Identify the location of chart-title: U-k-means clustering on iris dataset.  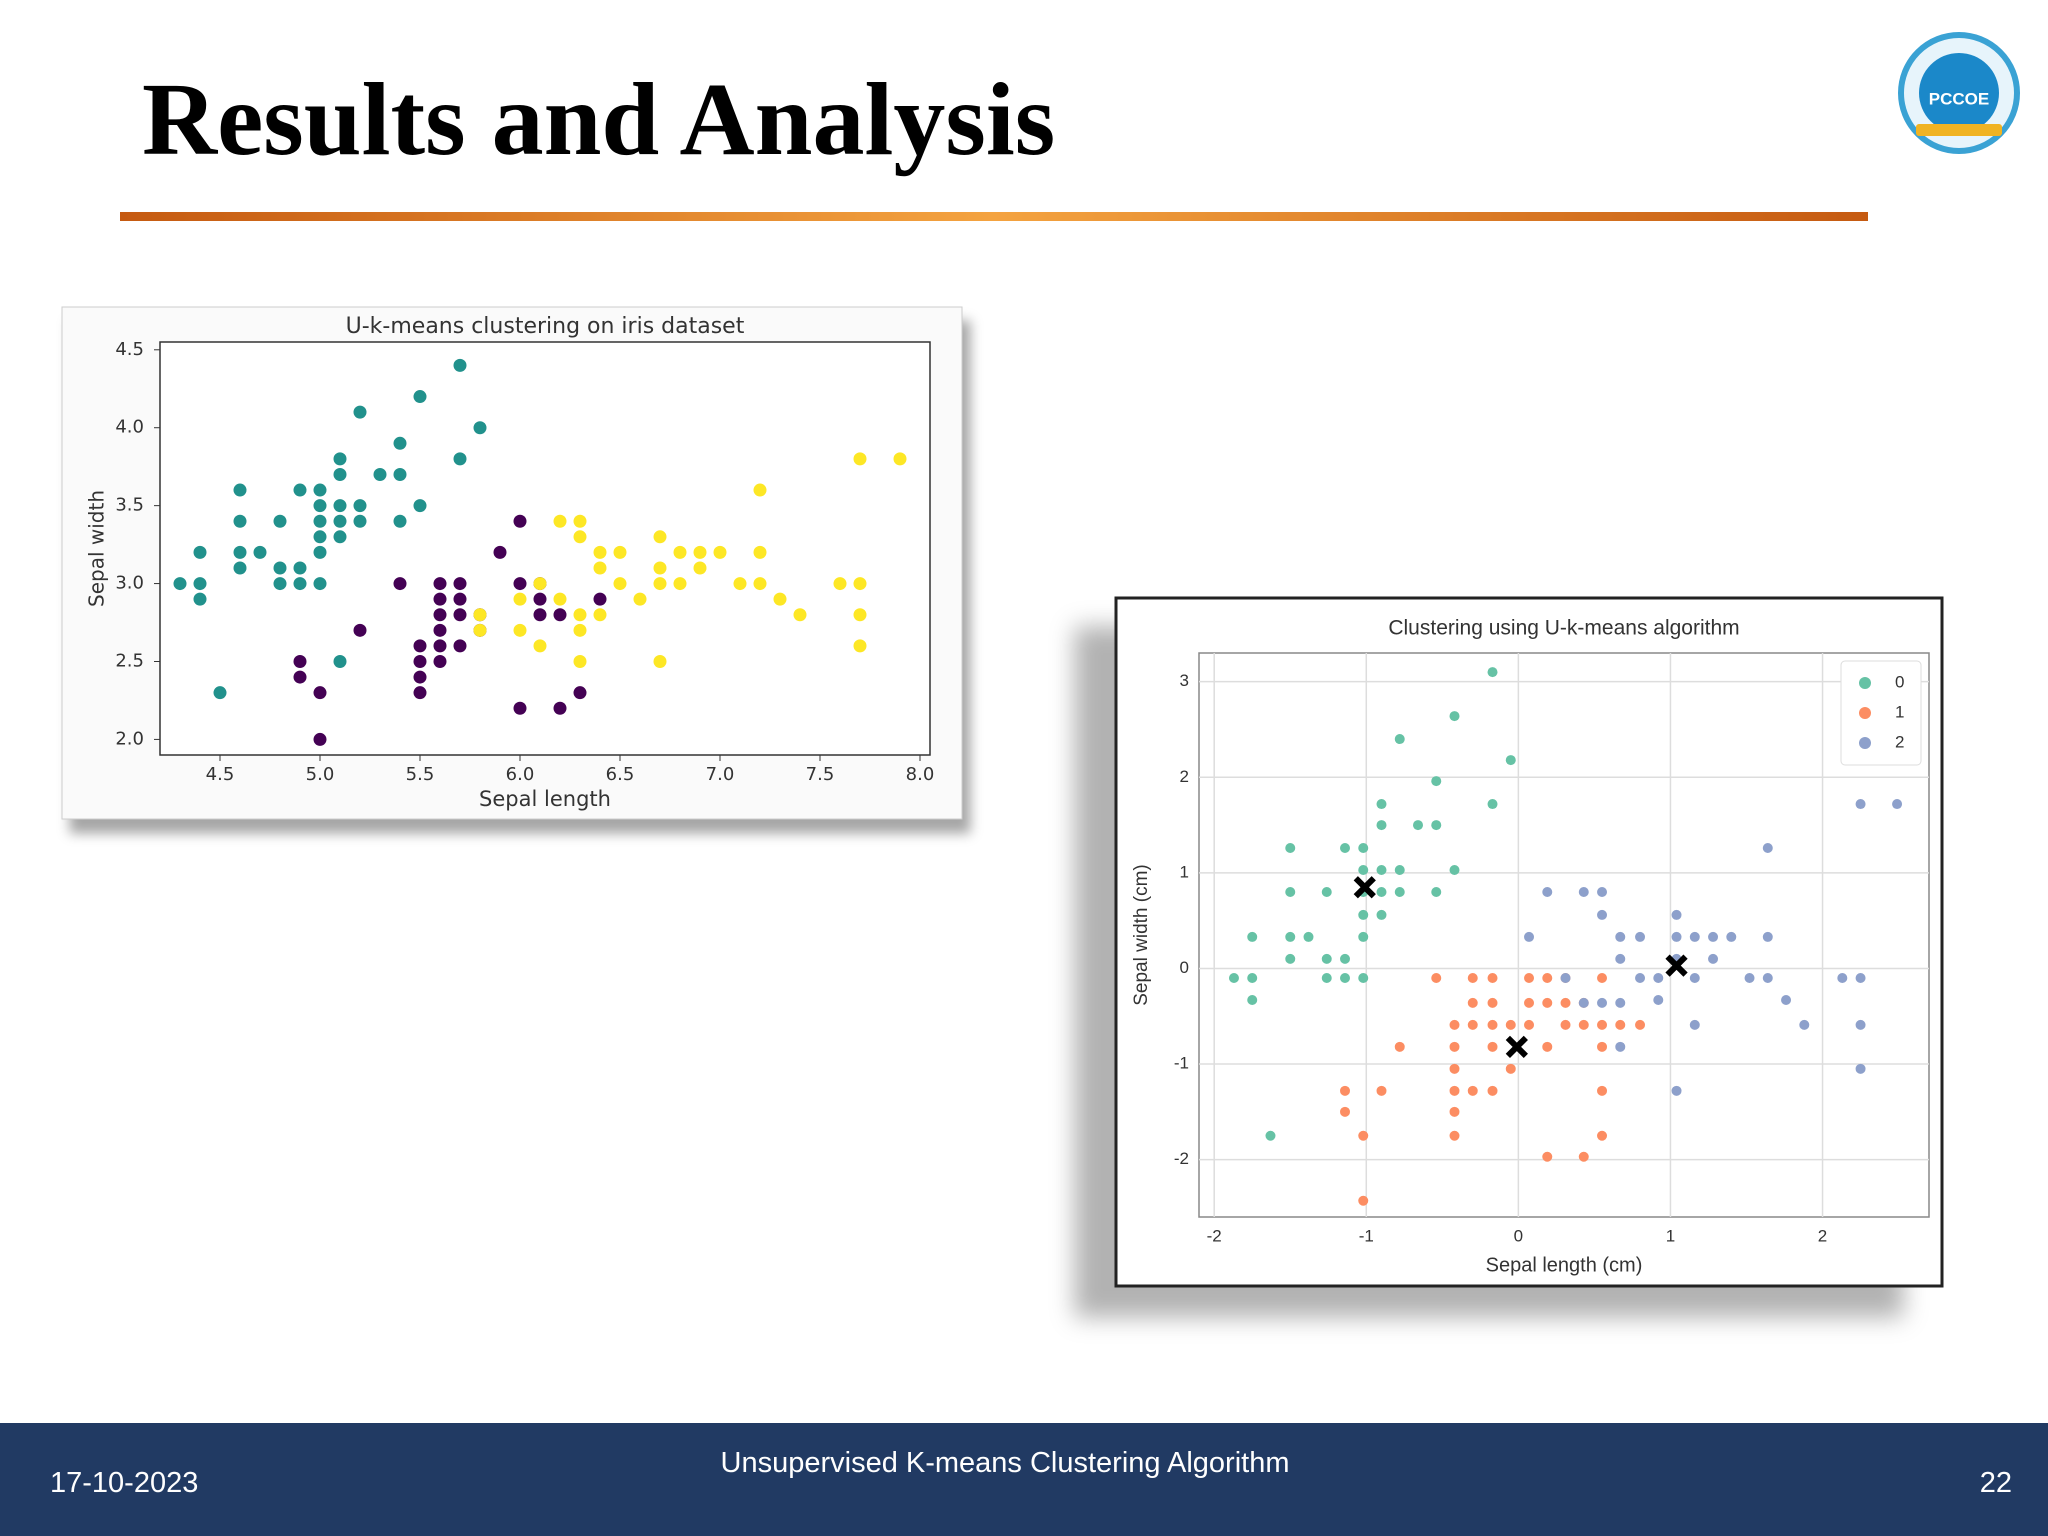
(545, 326).